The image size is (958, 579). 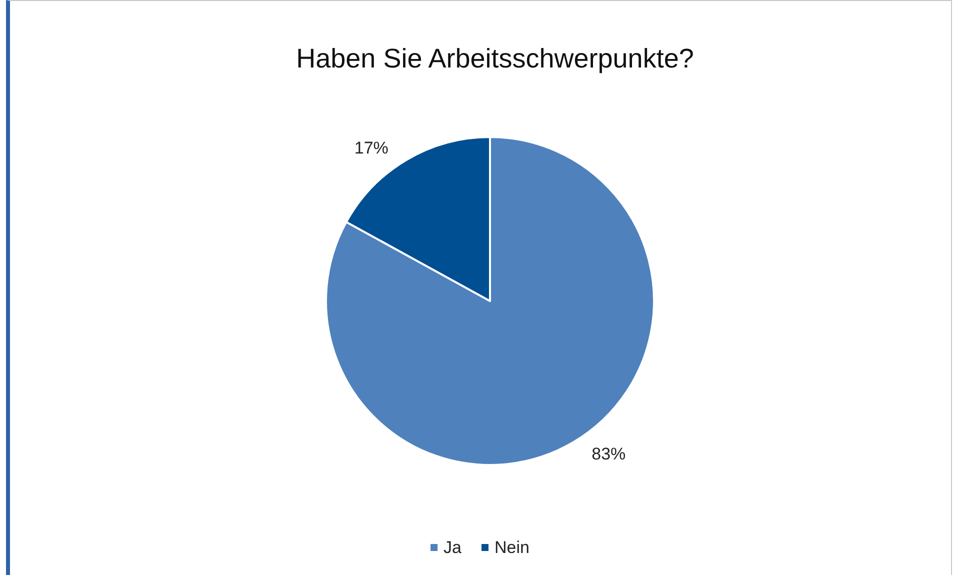 What do you see at coordinates (453, 547) in the screenshot?
I see `legend-label: Ja` at bounding box center [453, 547].